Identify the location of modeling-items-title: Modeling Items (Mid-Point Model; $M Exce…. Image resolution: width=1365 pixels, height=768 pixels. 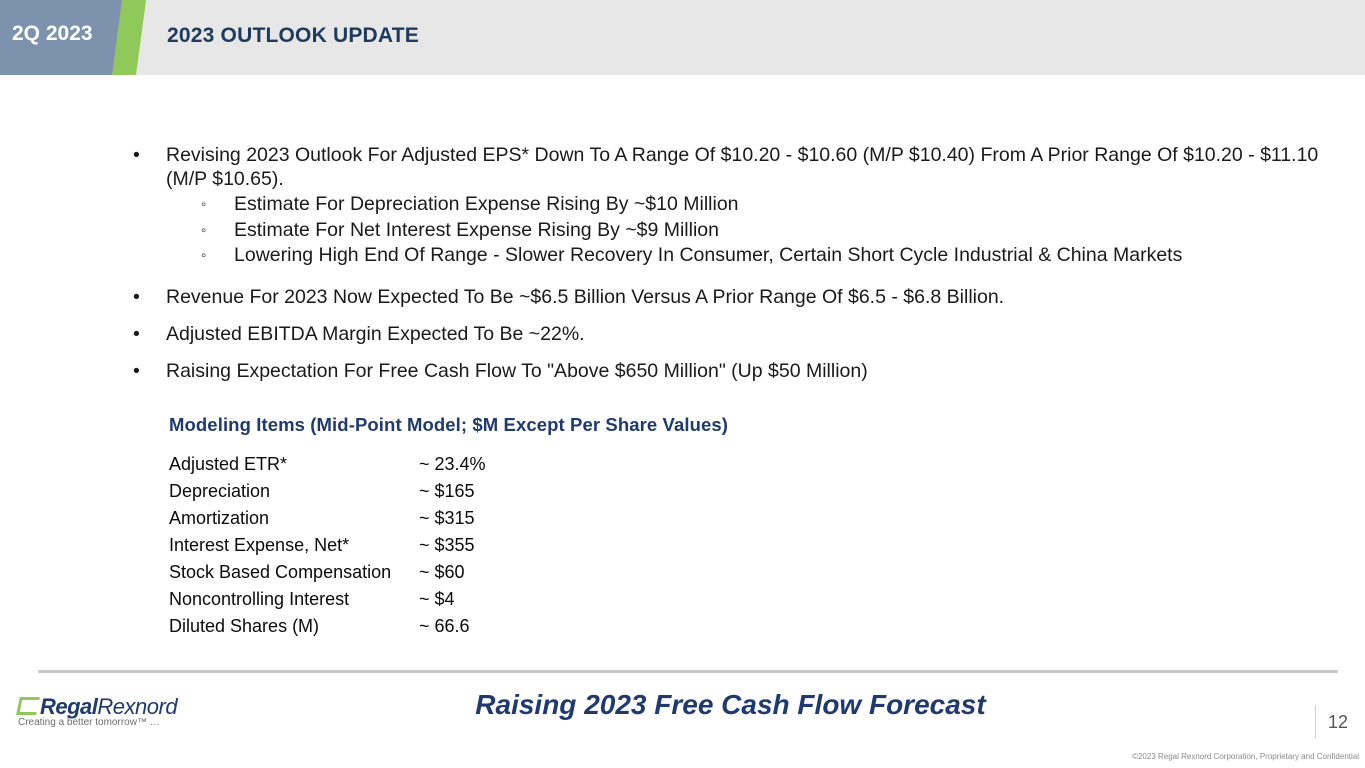
(449, 424).